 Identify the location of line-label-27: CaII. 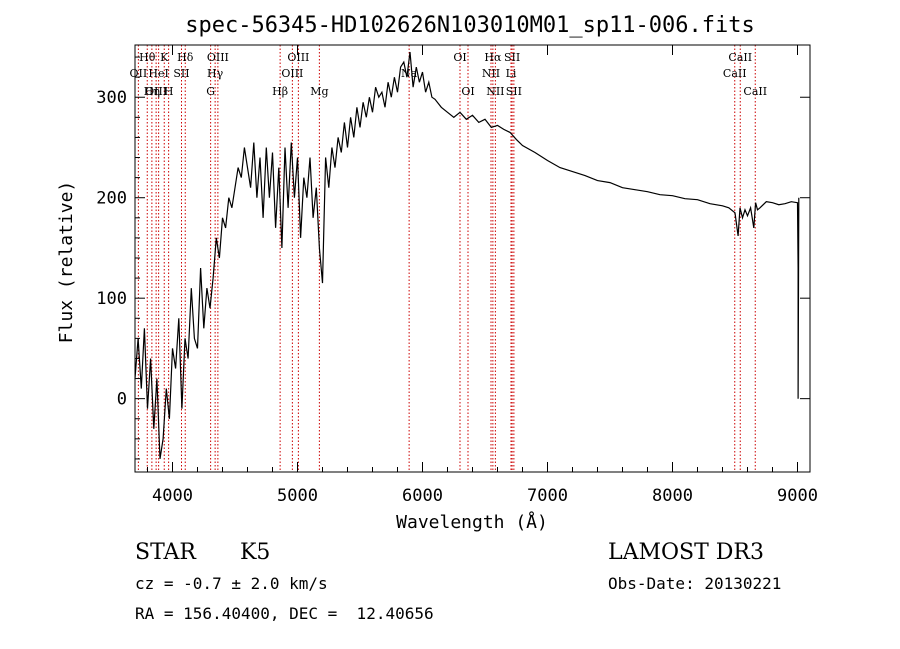
(755, 91).